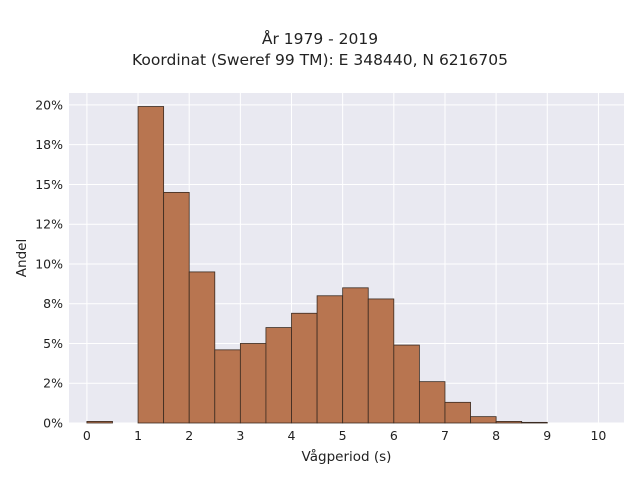 This screenshot has height=480, width=640. What do you see at coordinates (320, 39) in the screenshot?
I see `chart-title: År 1979 - 2019` at bounding box center [320, 39].